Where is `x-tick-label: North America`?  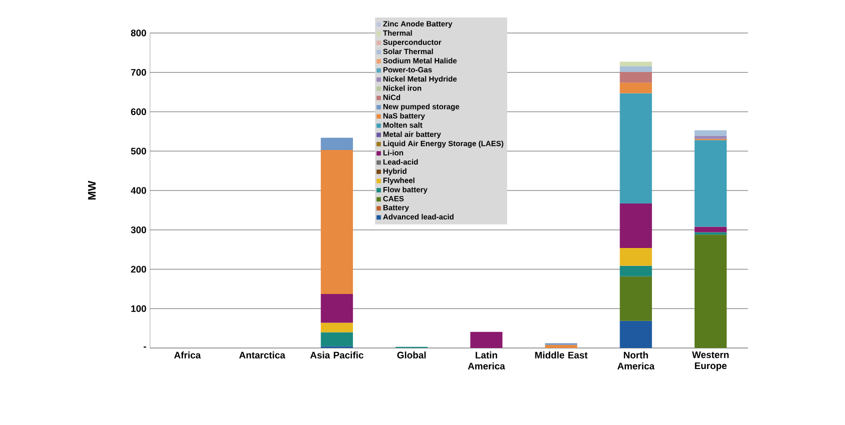 x-tick-label: North America is located at coordinates (636, 361).